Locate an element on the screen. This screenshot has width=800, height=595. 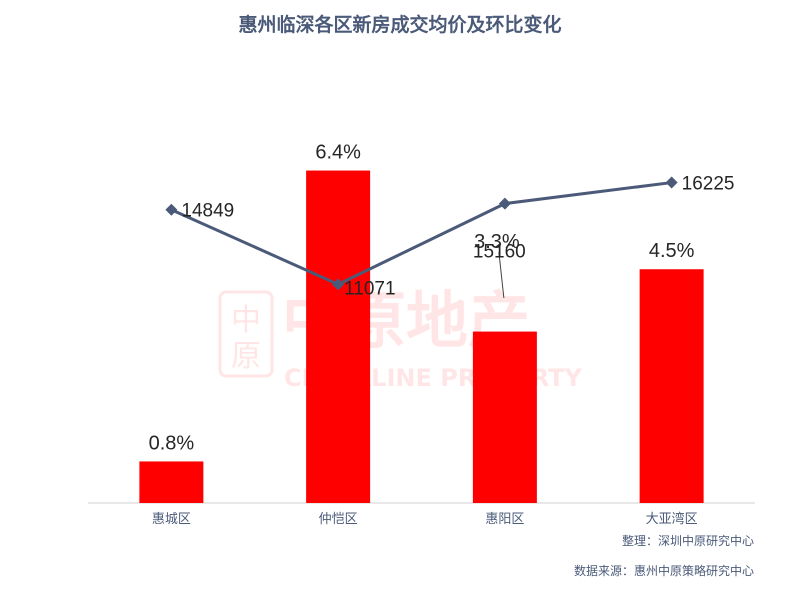
line-value-label: 15160 is located at coordinates (499, 252).